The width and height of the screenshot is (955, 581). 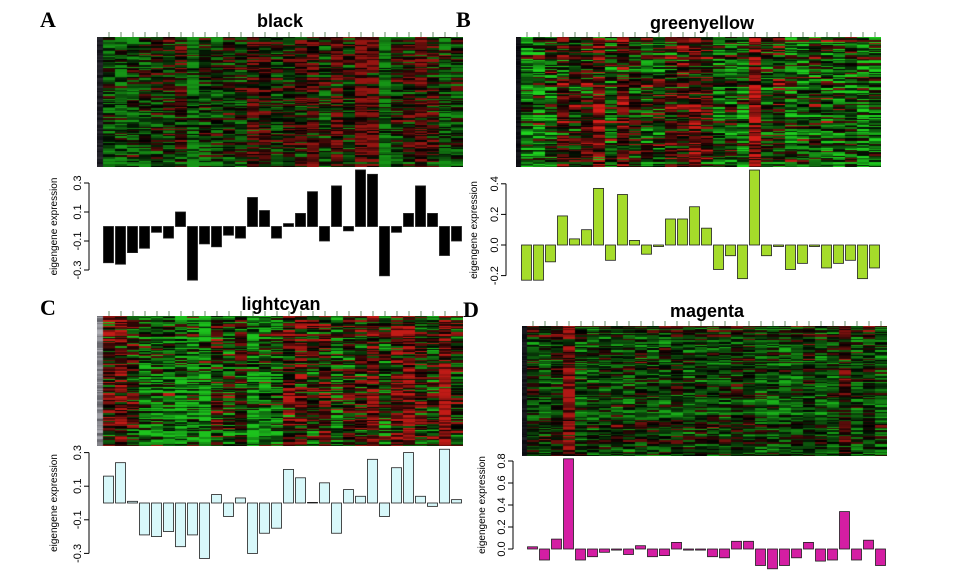 What do you see at coordinates (698, 102) in the screenshot?
I see `heatmap-b` at bounding box center [698, 102].